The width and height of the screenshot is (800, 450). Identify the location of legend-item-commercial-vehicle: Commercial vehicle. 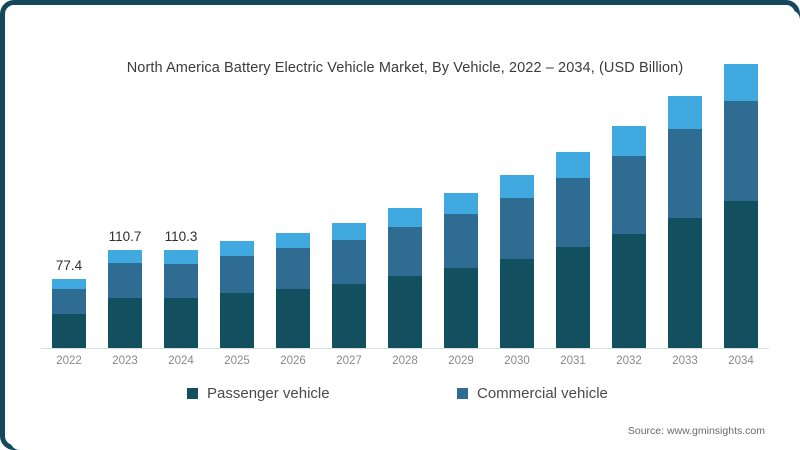
(532, 393).